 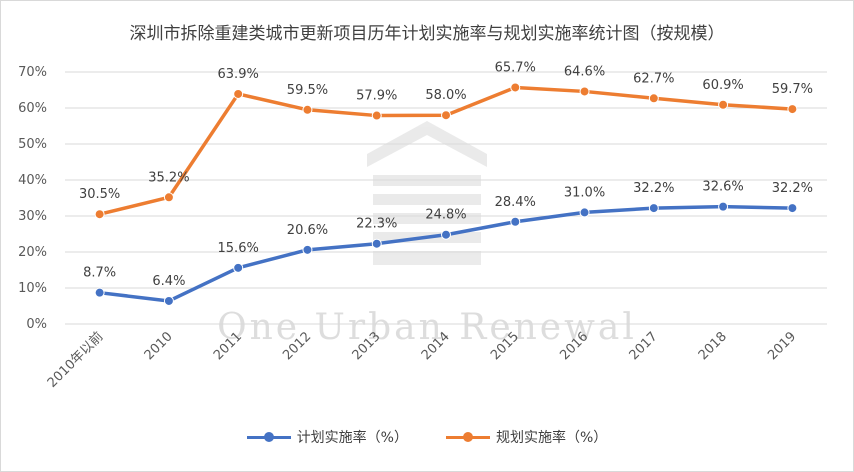 I want to click on y-tick-label: 40%, so click(x=32, y=180).